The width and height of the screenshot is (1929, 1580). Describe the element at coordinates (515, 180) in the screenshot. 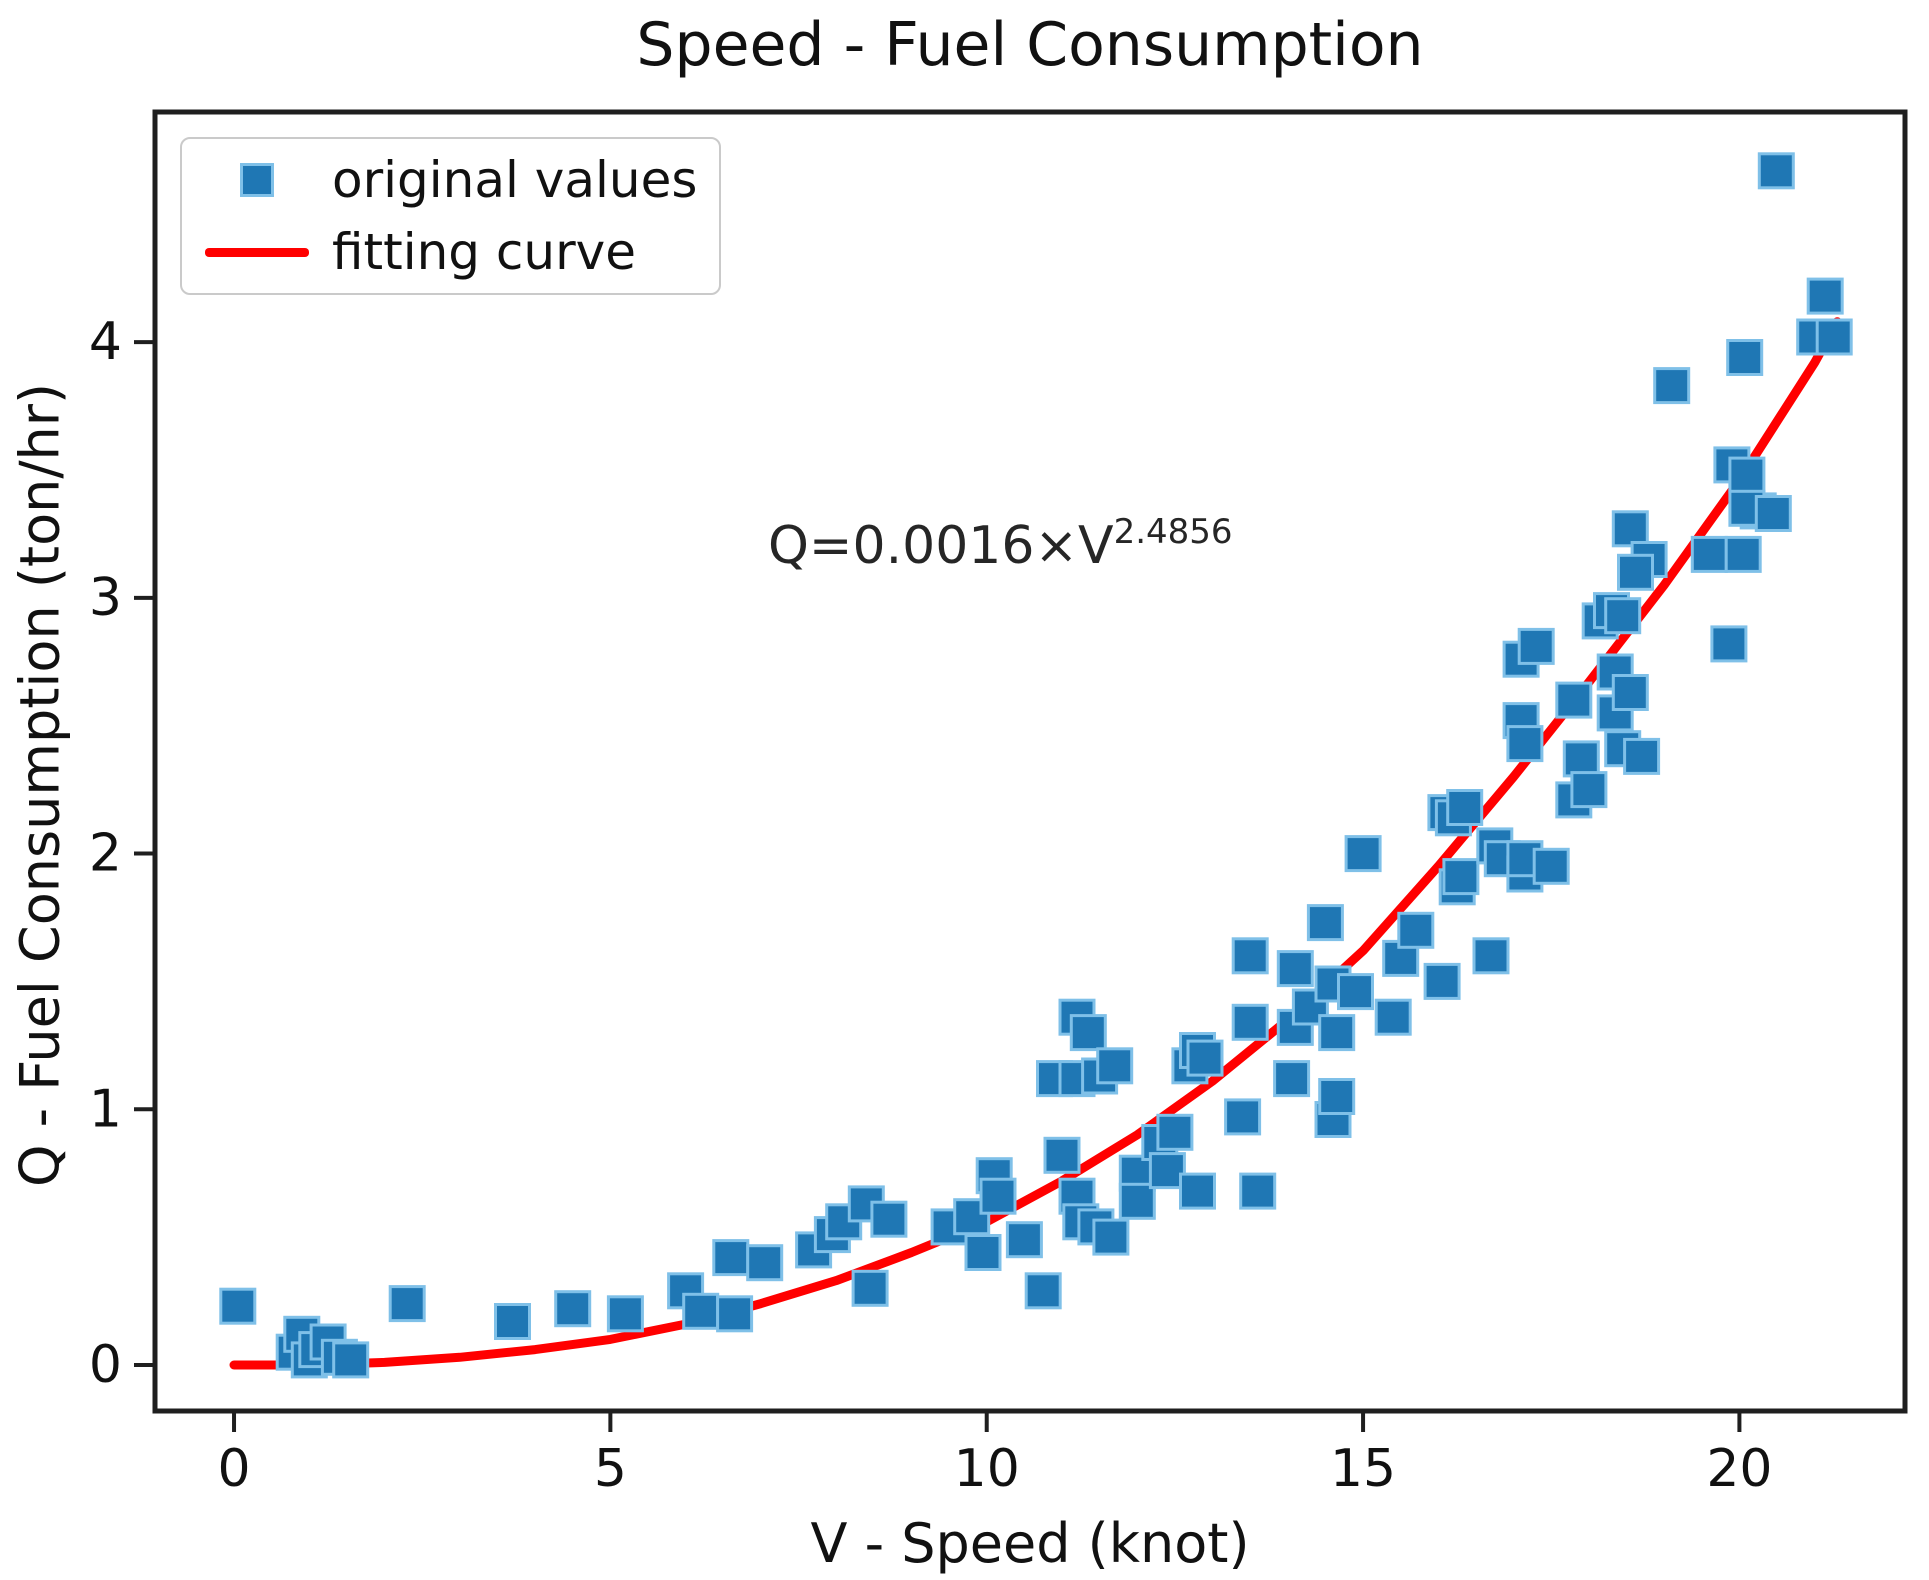

I see `legend-label: original values` at that location.